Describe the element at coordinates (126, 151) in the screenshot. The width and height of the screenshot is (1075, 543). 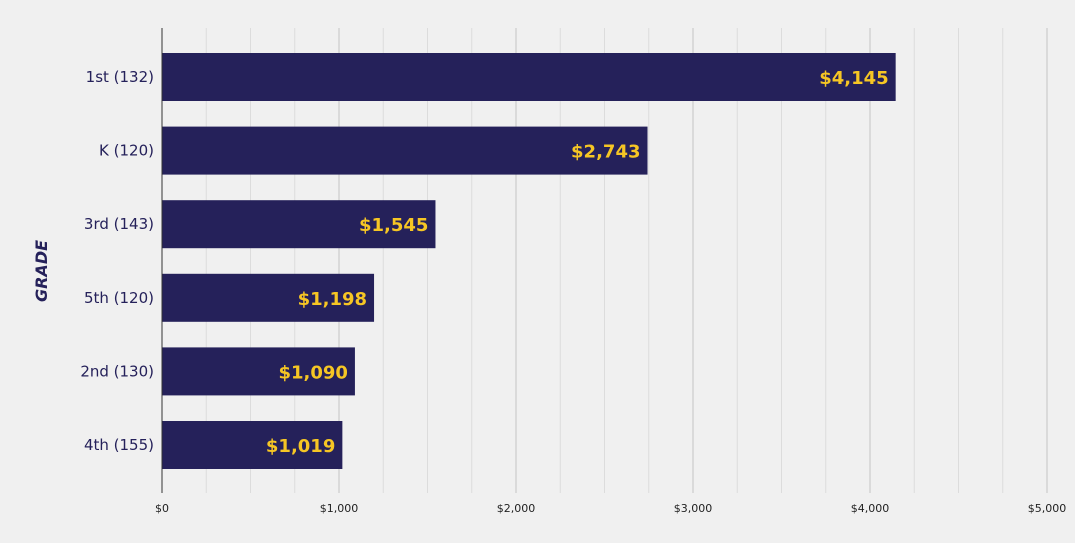
I see `category-label: K (120)` at that location.